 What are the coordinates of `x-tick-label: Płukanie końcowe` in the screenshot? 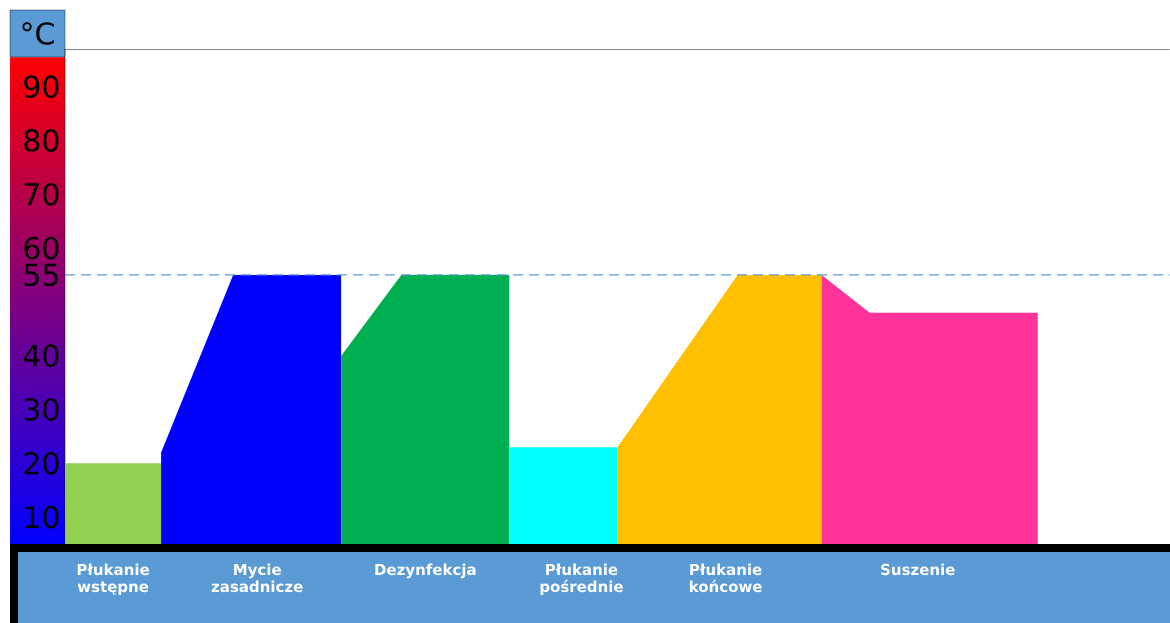 It's located at (725, 578).